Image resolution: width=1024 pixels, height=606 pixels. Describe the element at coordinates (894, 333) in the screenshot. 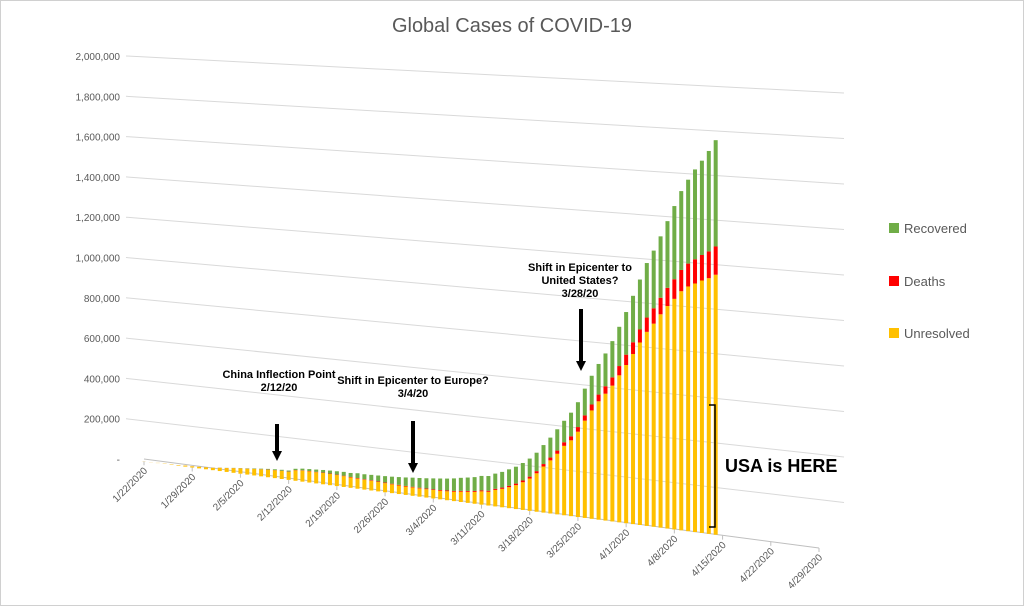

I see `legend-swatch-unresolved` at that location.